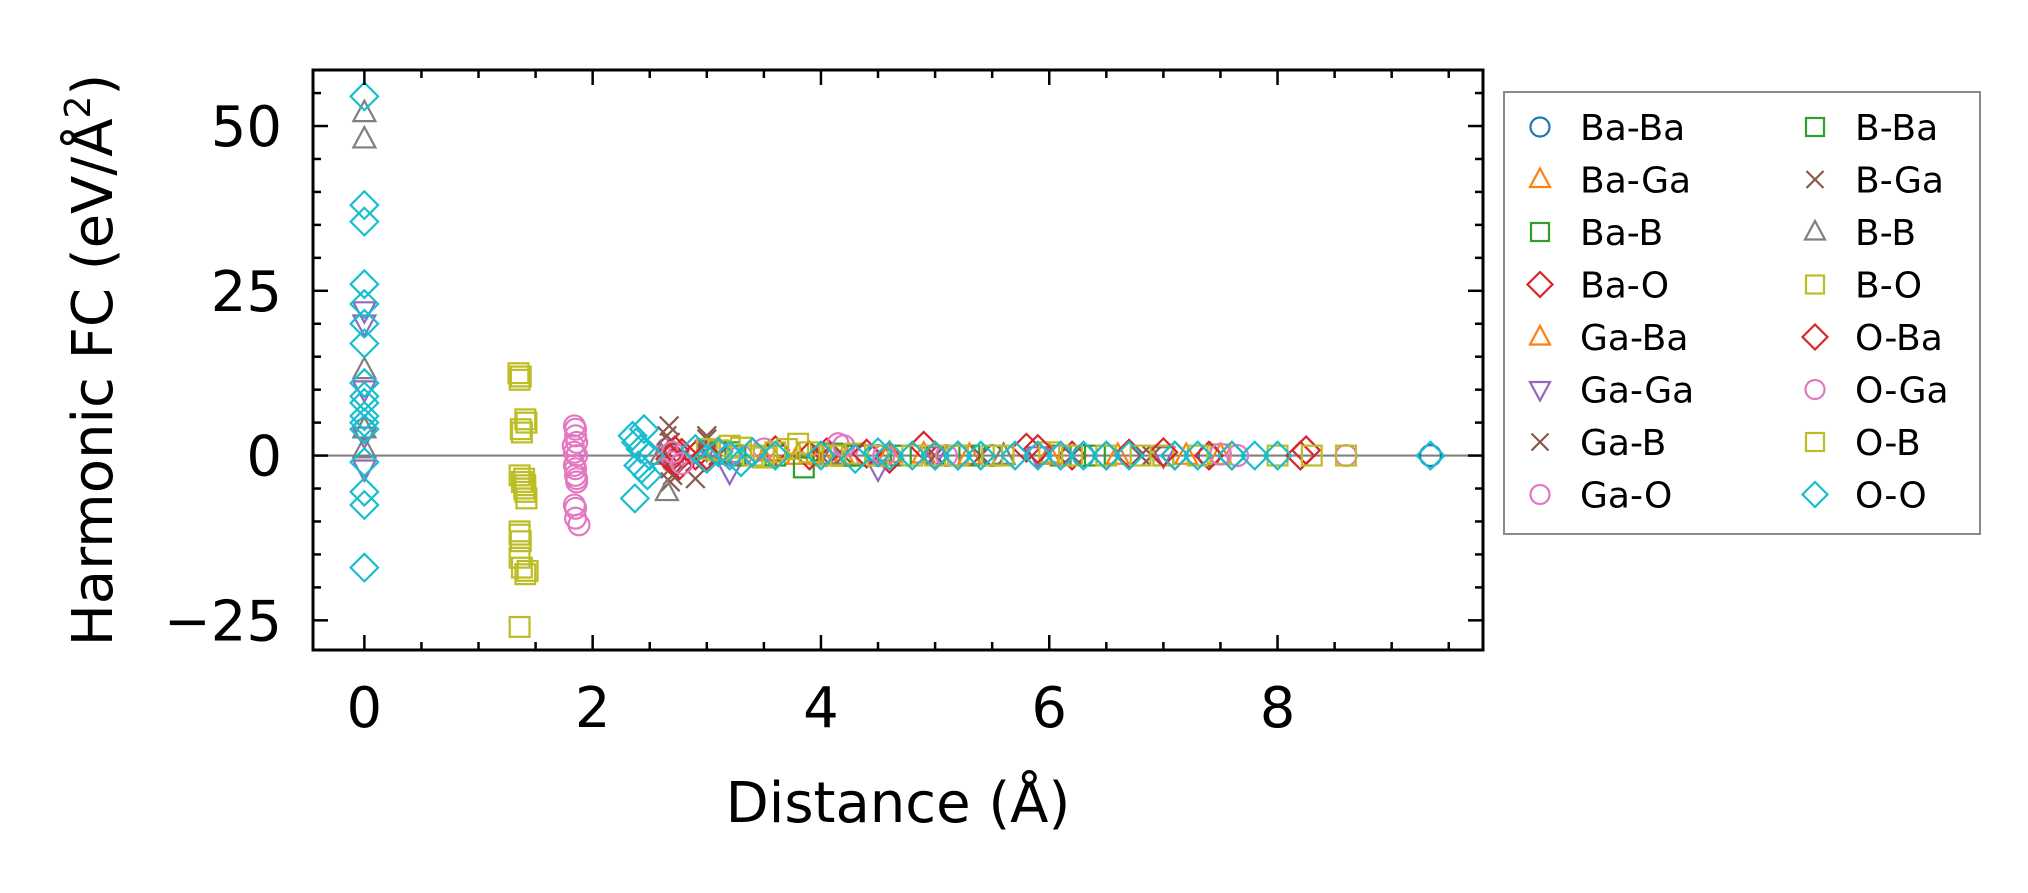 The height and width of the screenshot is (893, 2028). What do you see at coordinates (78, 107) in the screenshot?
I see `y-axis-label-superscript: 2` at bounding box center [78, 107].